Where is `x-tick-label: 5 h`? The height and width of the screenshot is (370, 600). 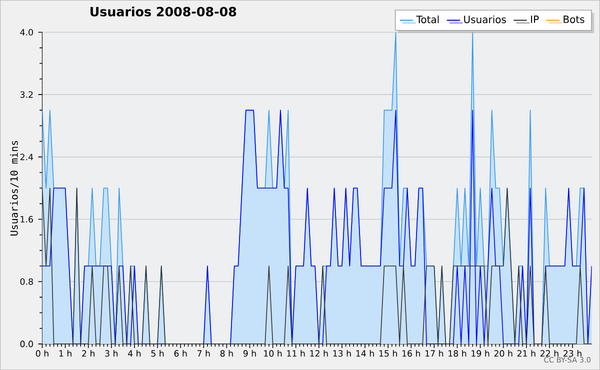 x-tick-label: 5 h is located at coordinates (157, 353).